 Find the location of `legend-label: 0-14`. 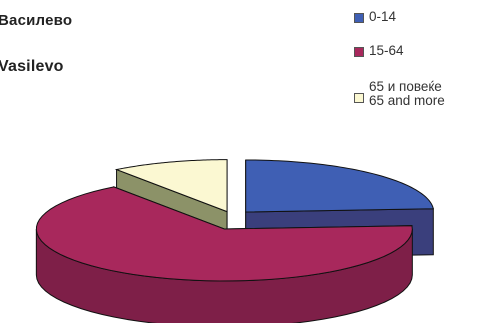

legend-label: 0-14 is located at coordinates (382, 17).